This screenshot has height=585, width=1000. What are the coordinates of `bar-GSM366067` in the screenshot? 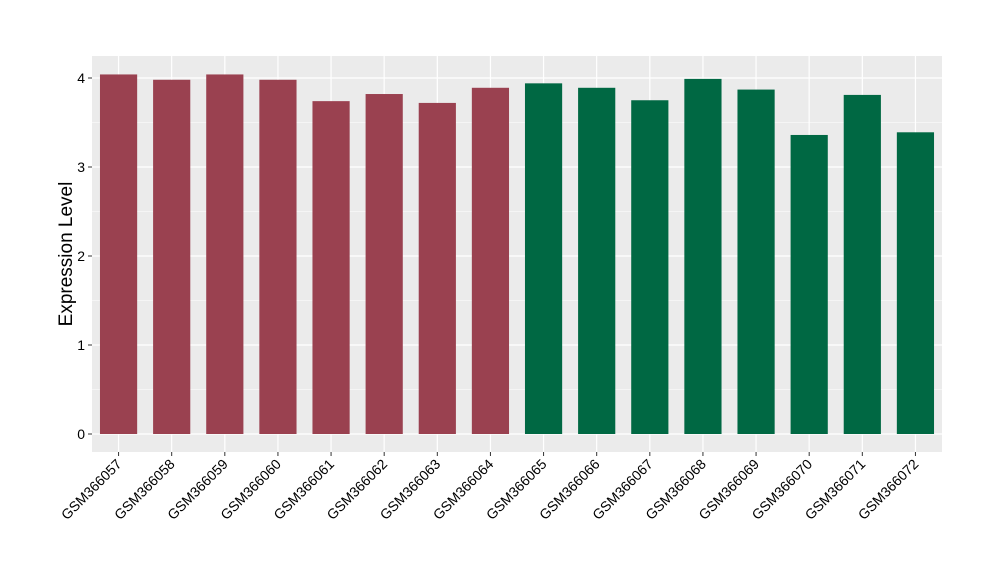 It's located at (650, 267).